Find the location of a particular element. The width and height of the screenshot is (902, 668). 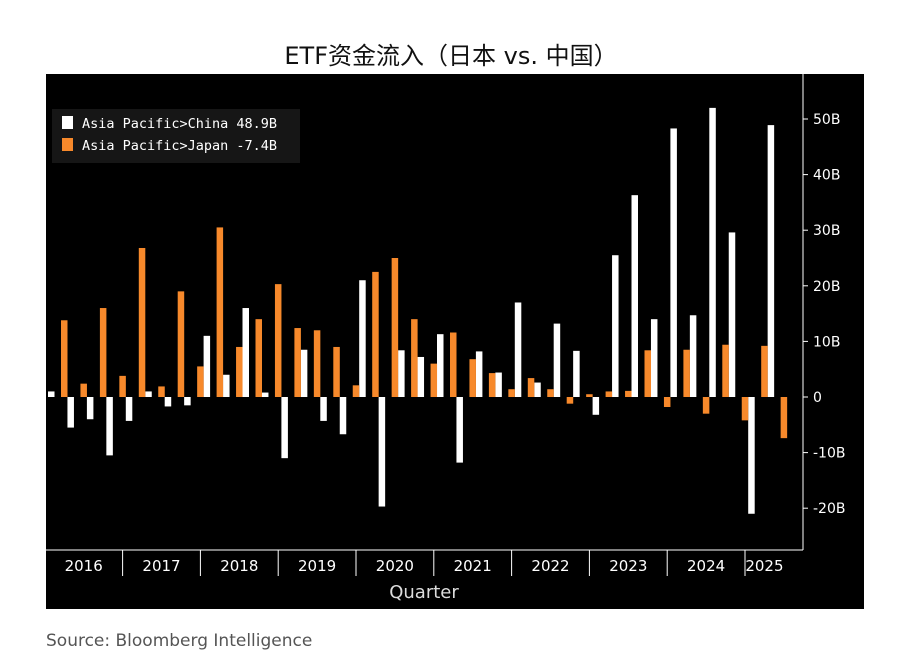

y-tick-label: 0 is located at coordinates (817, 398).